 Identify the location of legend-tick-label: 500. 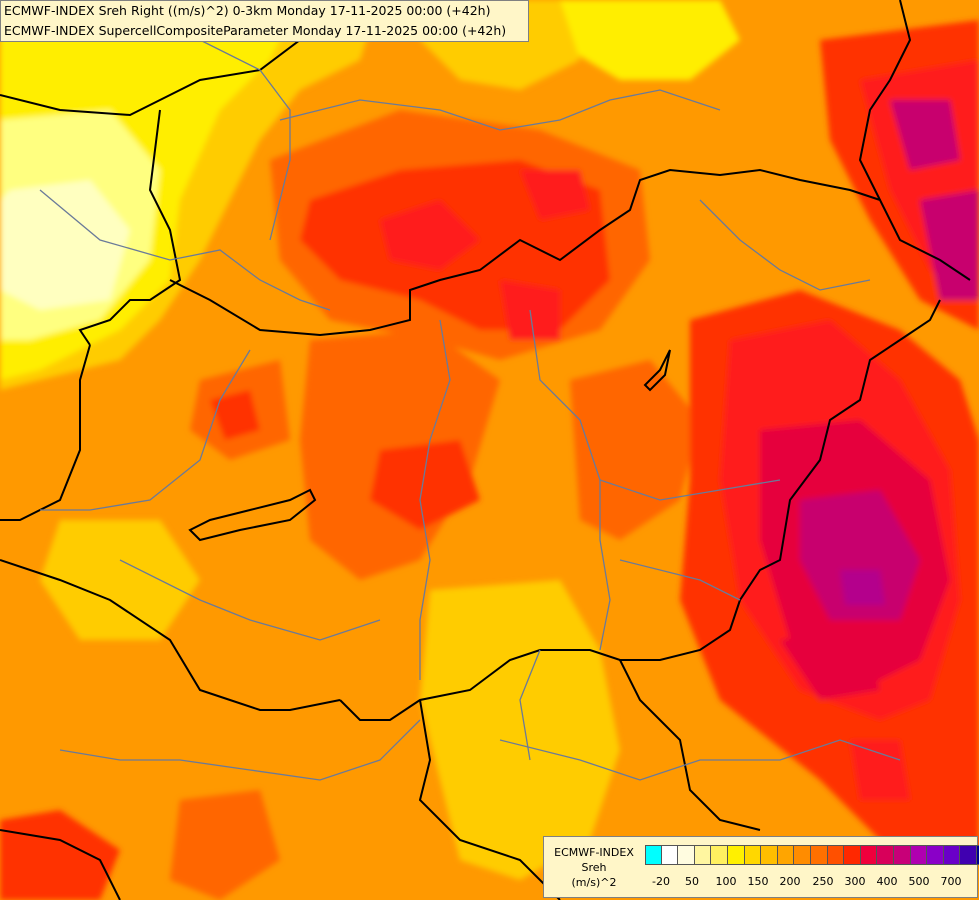
(919, 881).